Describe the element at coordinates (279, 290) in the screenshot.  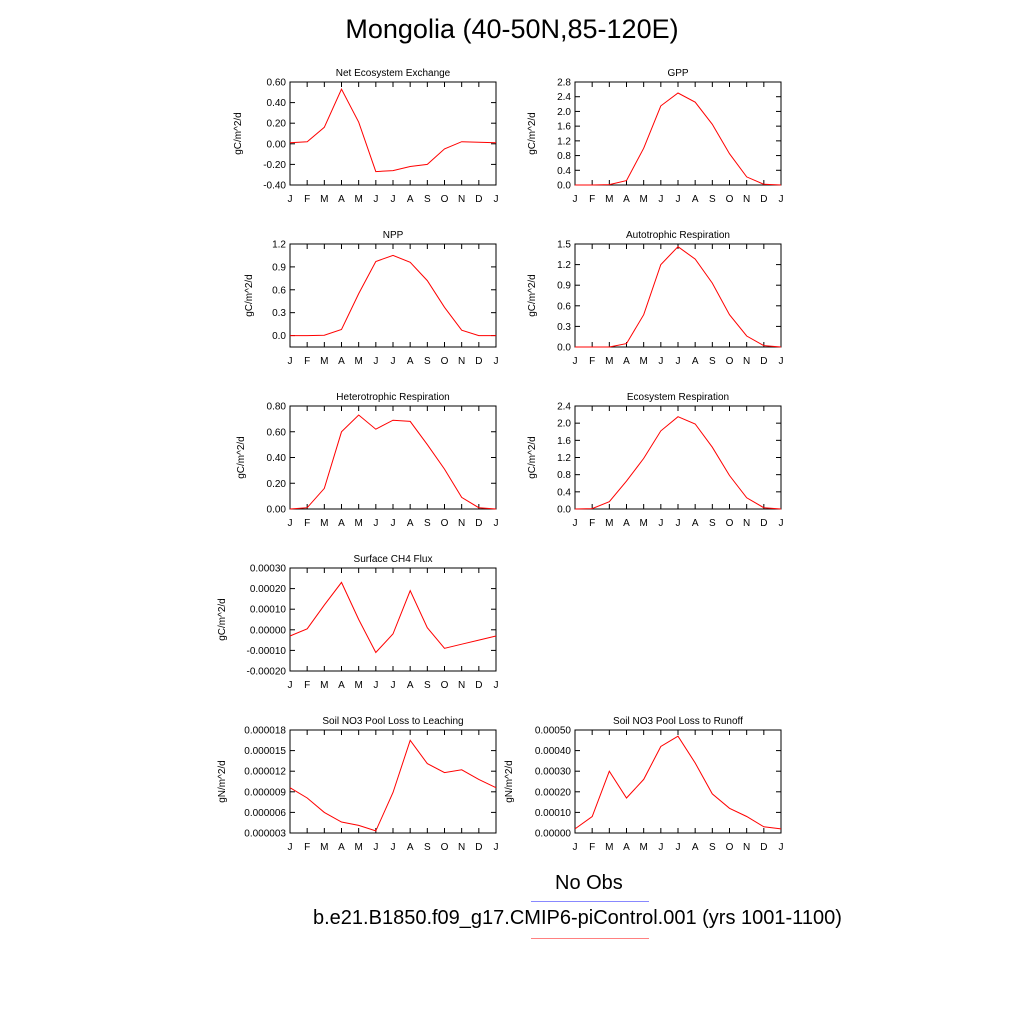
I see `y-tick-label: 0.6` at that location.